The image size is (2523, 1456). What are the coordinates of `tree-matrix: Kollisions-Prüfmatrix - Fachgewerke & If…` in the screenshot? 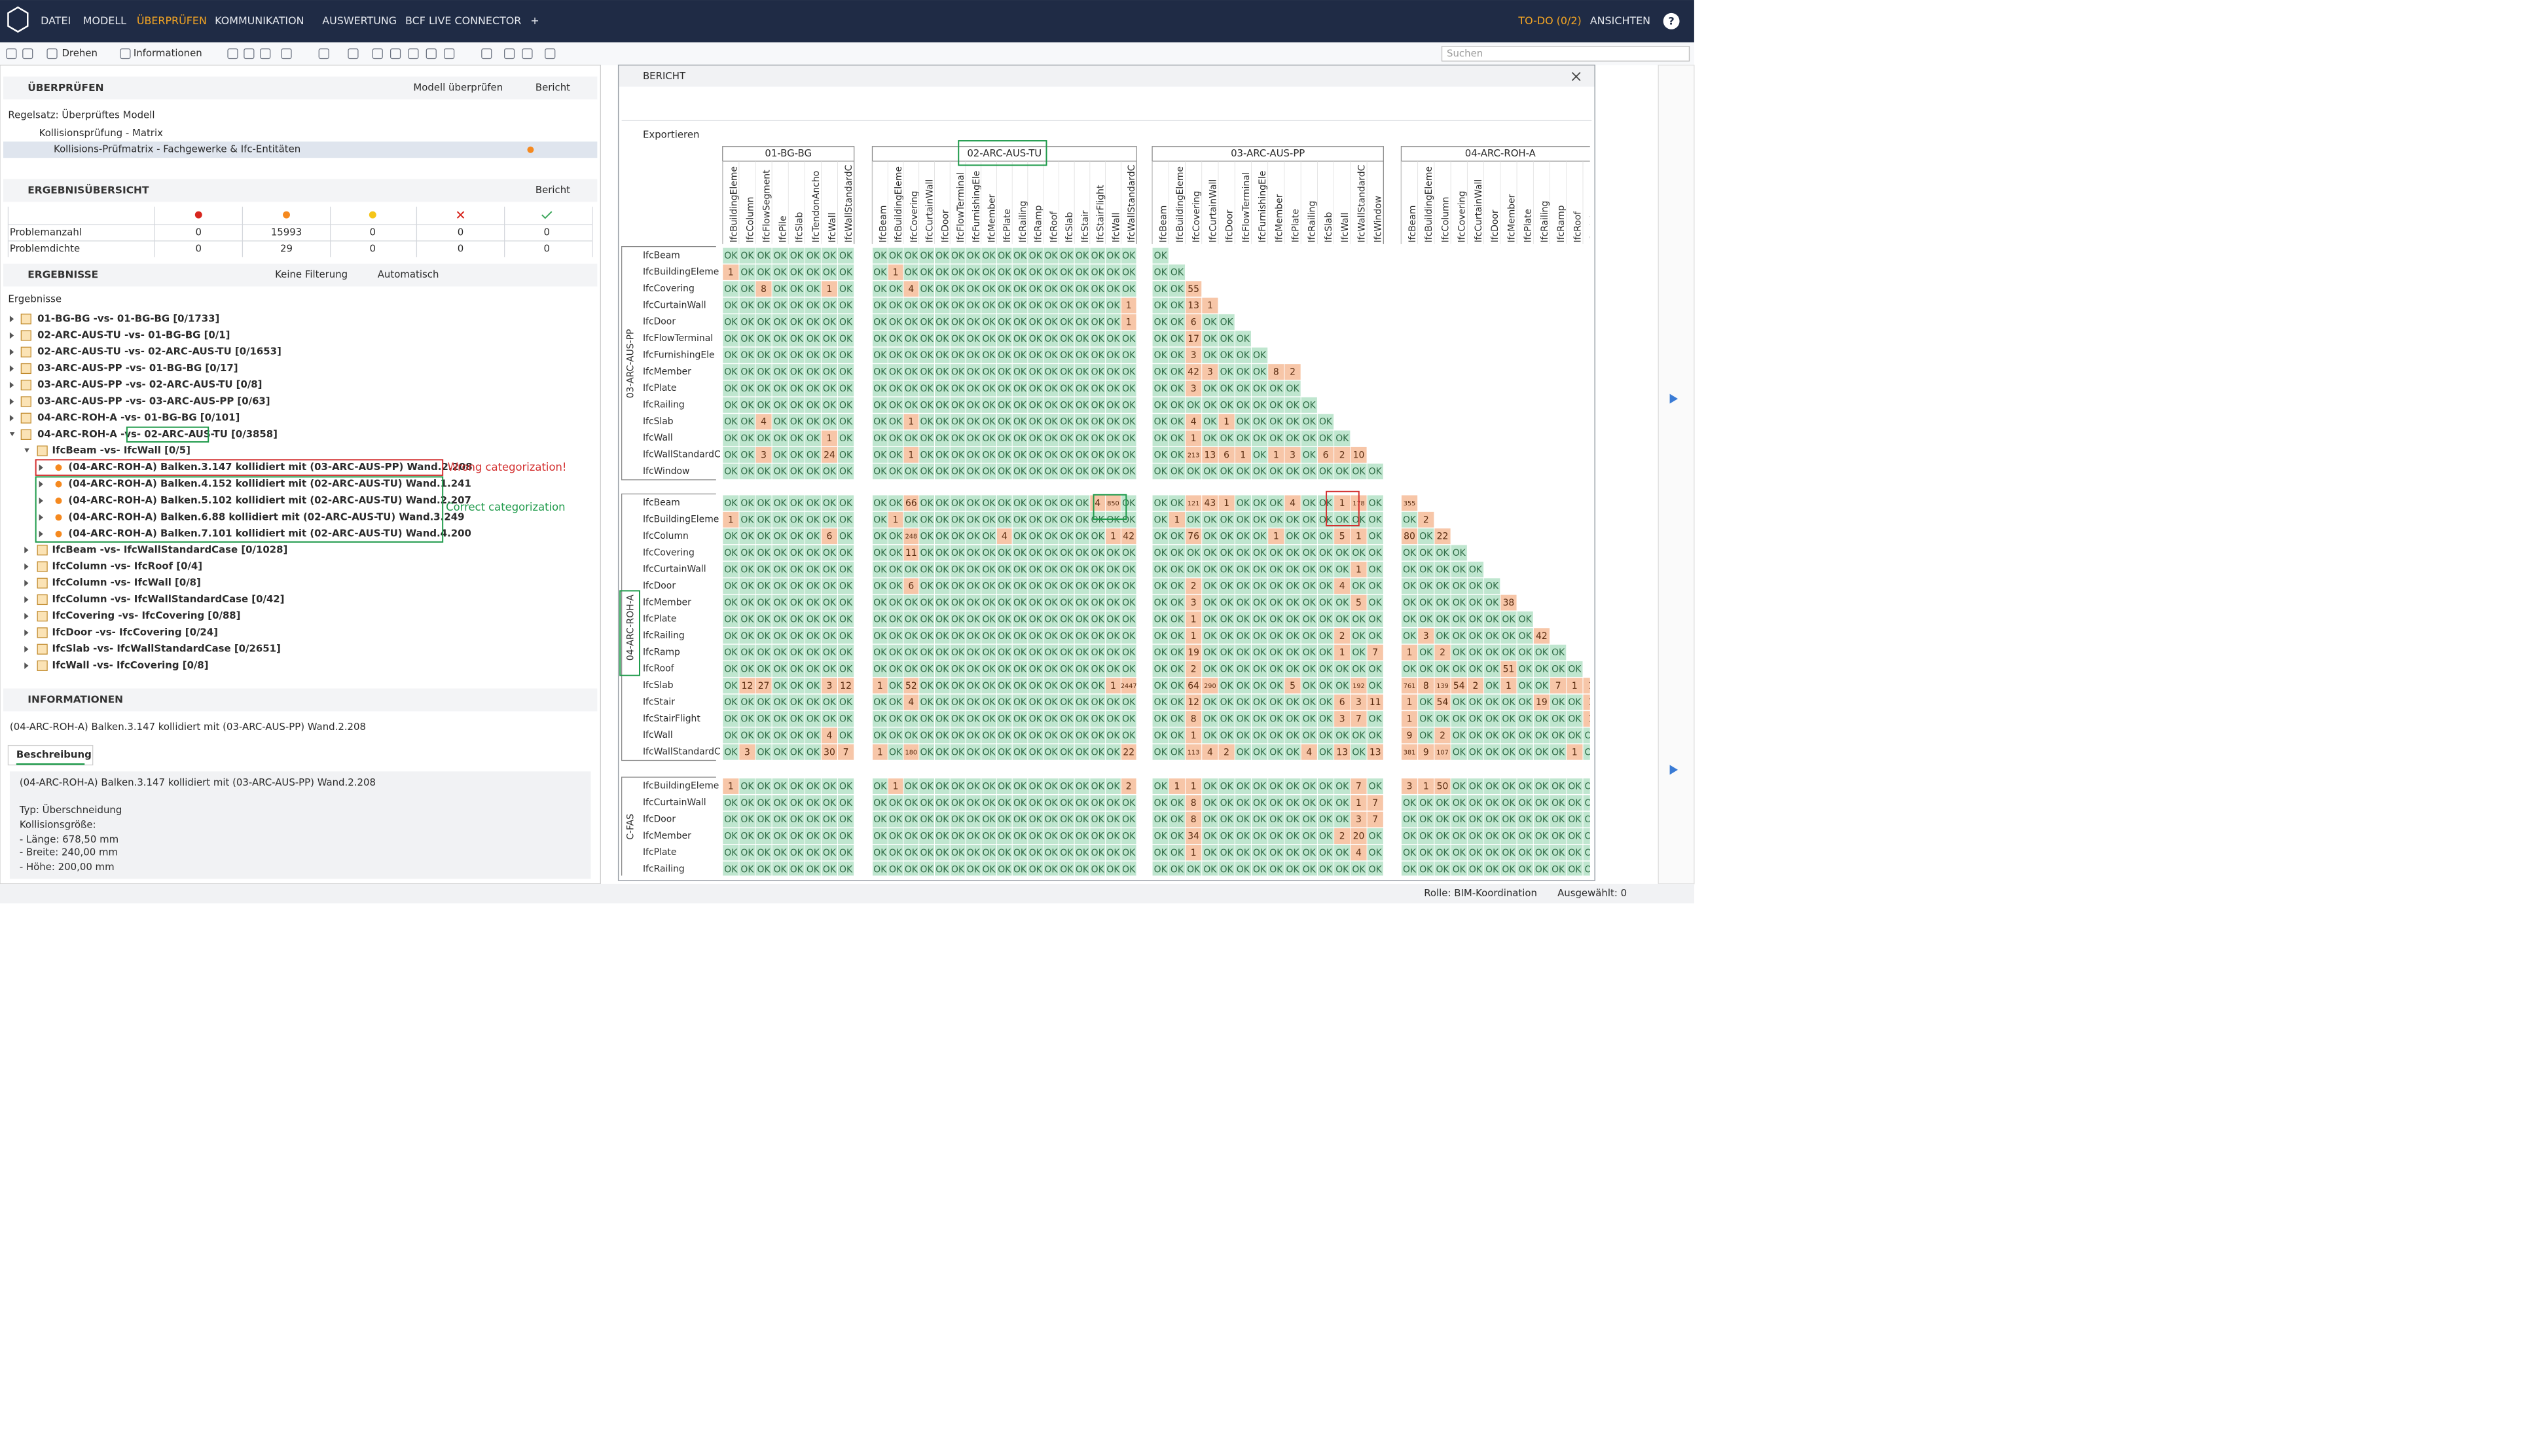 It's located at (177, 149).